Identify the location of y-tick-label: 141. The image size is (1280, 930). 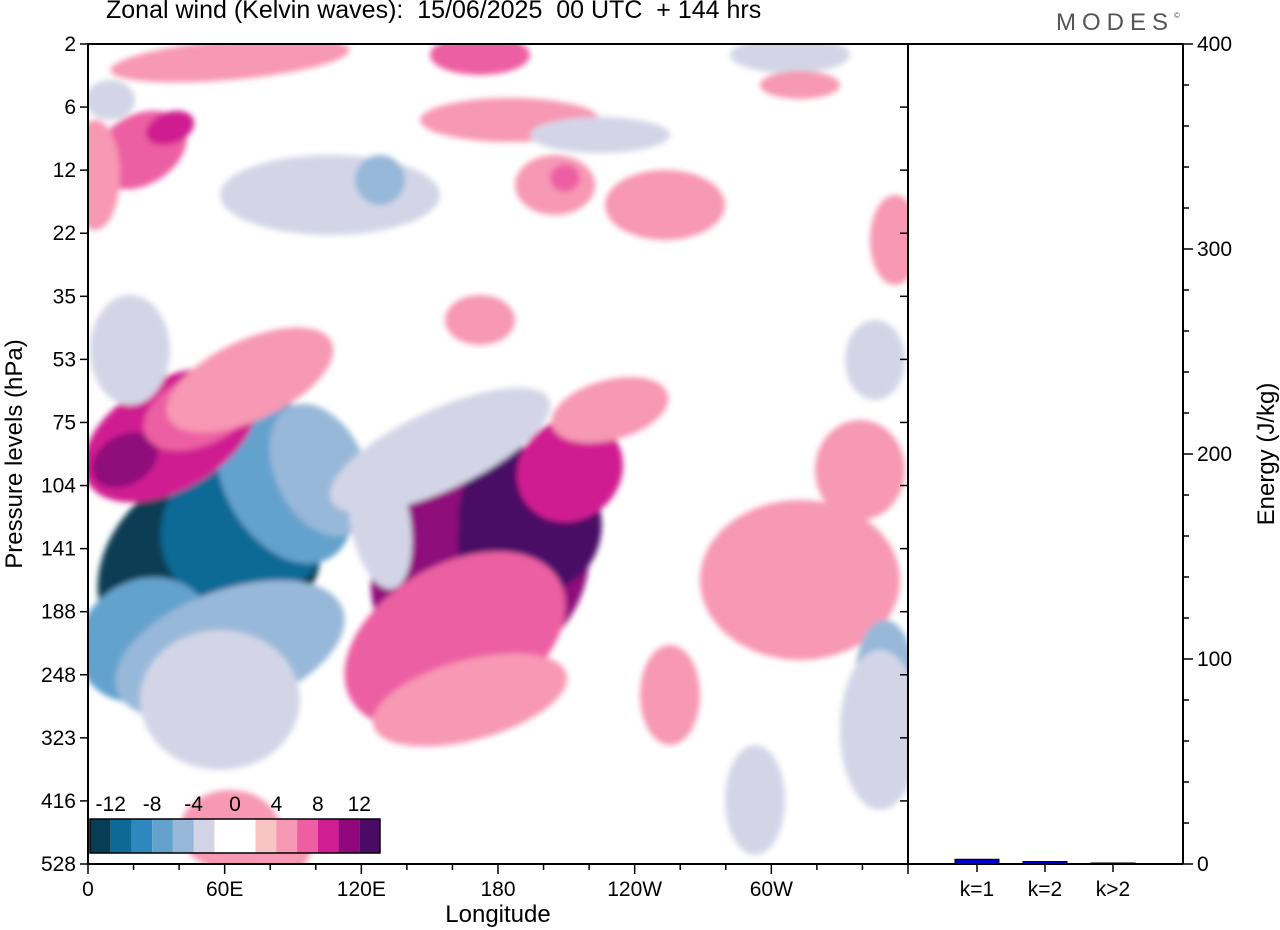
(58, 549).